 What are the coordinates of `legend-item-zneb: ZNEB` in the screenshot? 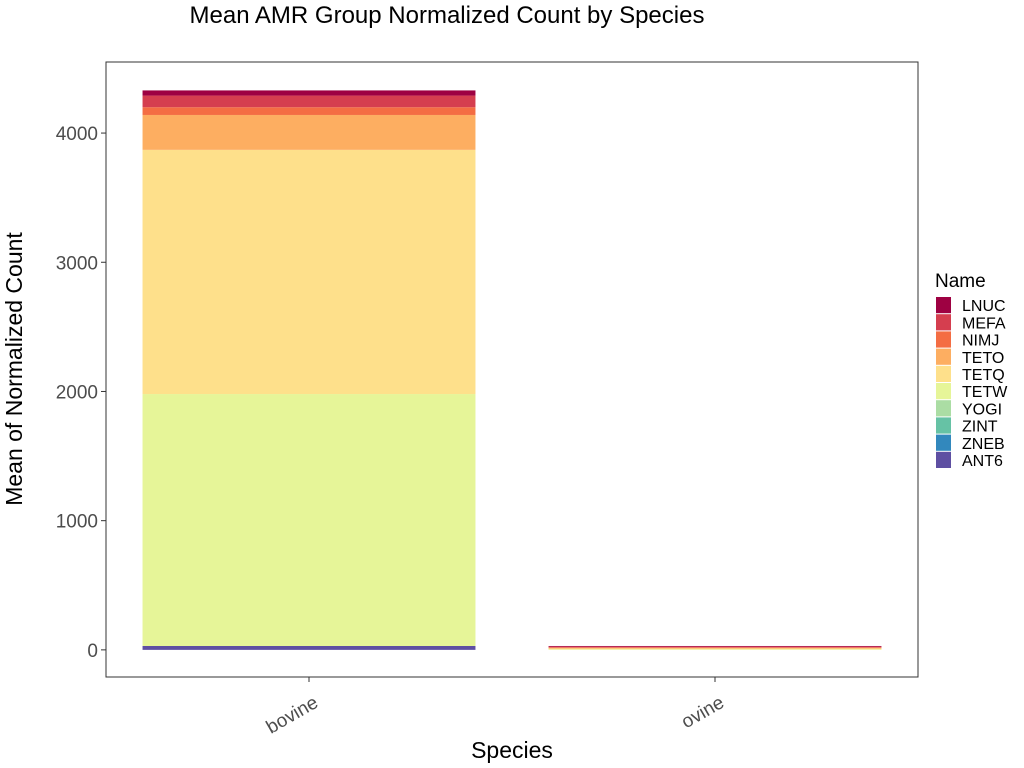 It's located at (970, 443).